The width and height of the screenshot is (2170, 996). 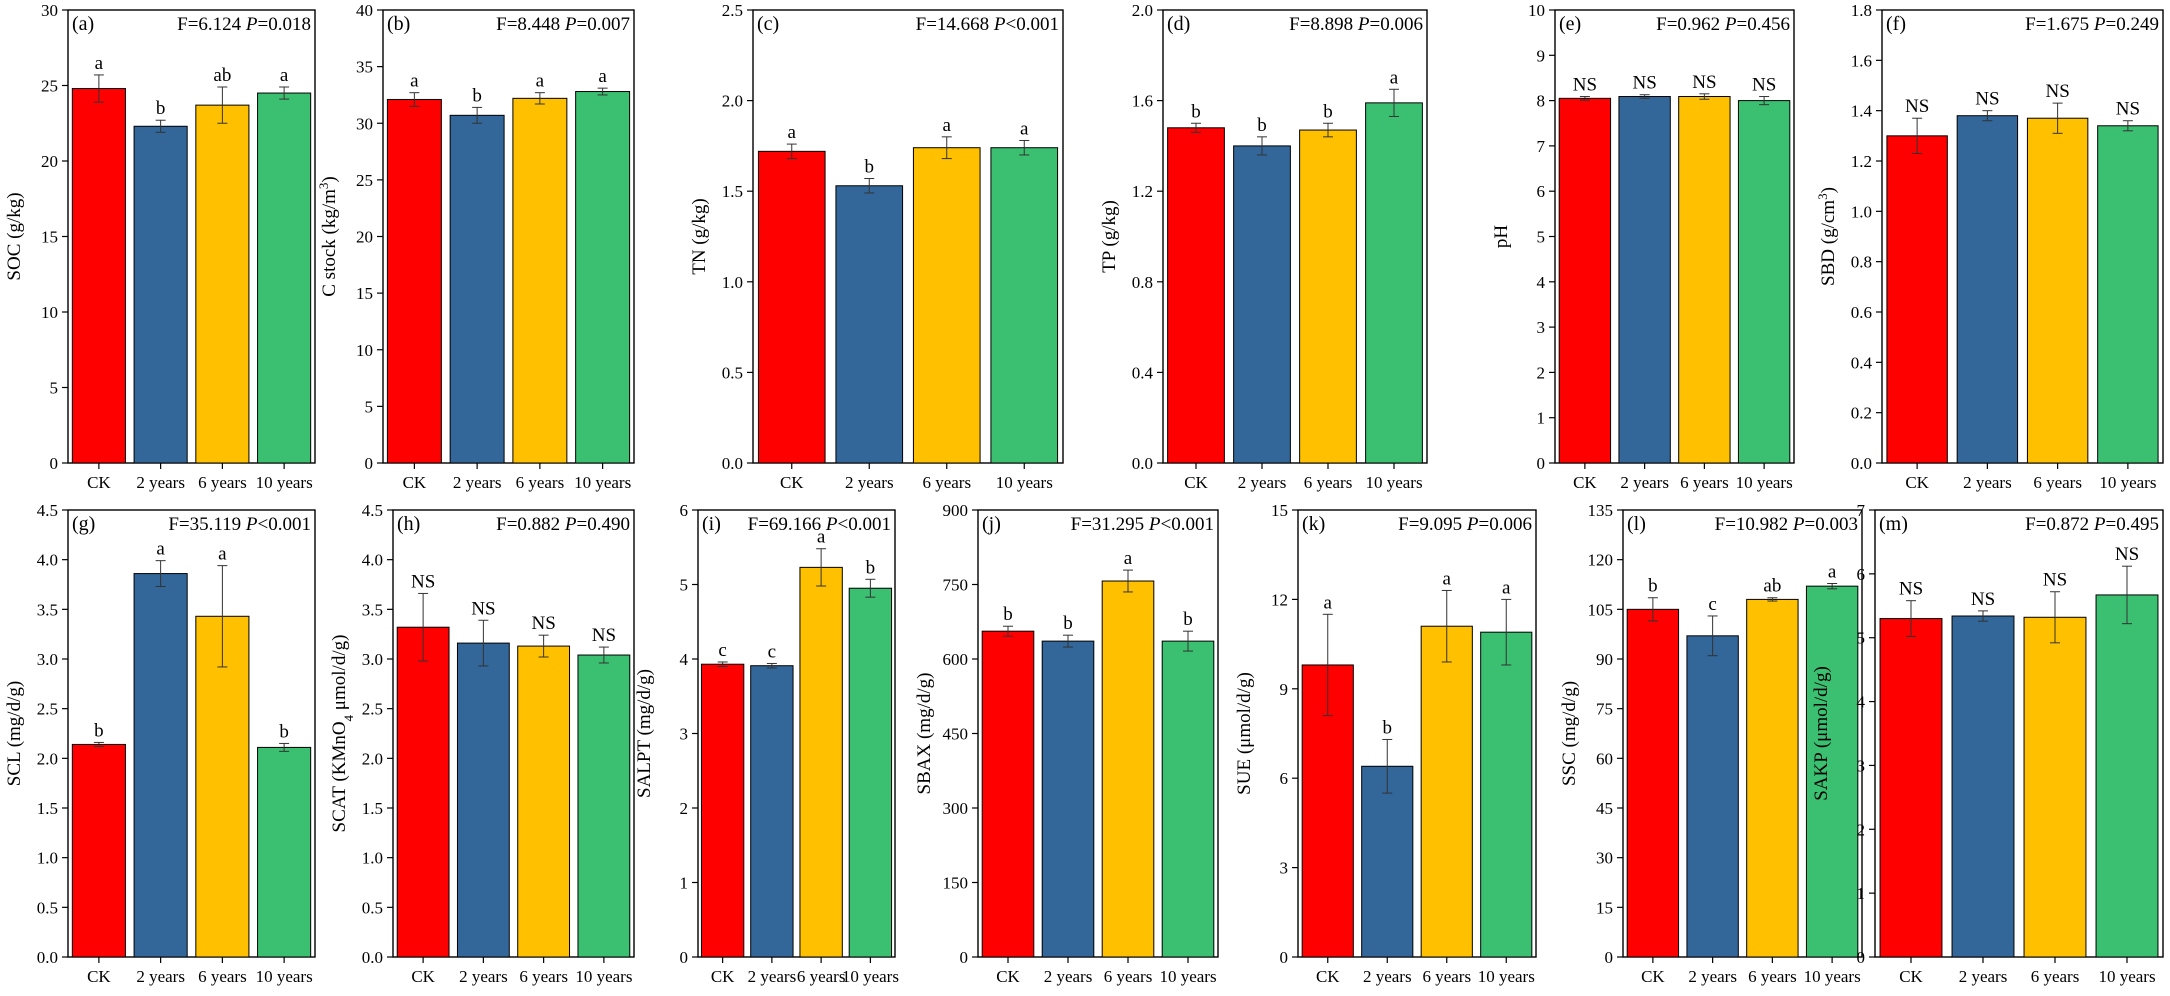 What do you see at coordinates (372, 758) in the screenshot?
I see `y-tick-label: 2.0` at bounding box center [372, 758].